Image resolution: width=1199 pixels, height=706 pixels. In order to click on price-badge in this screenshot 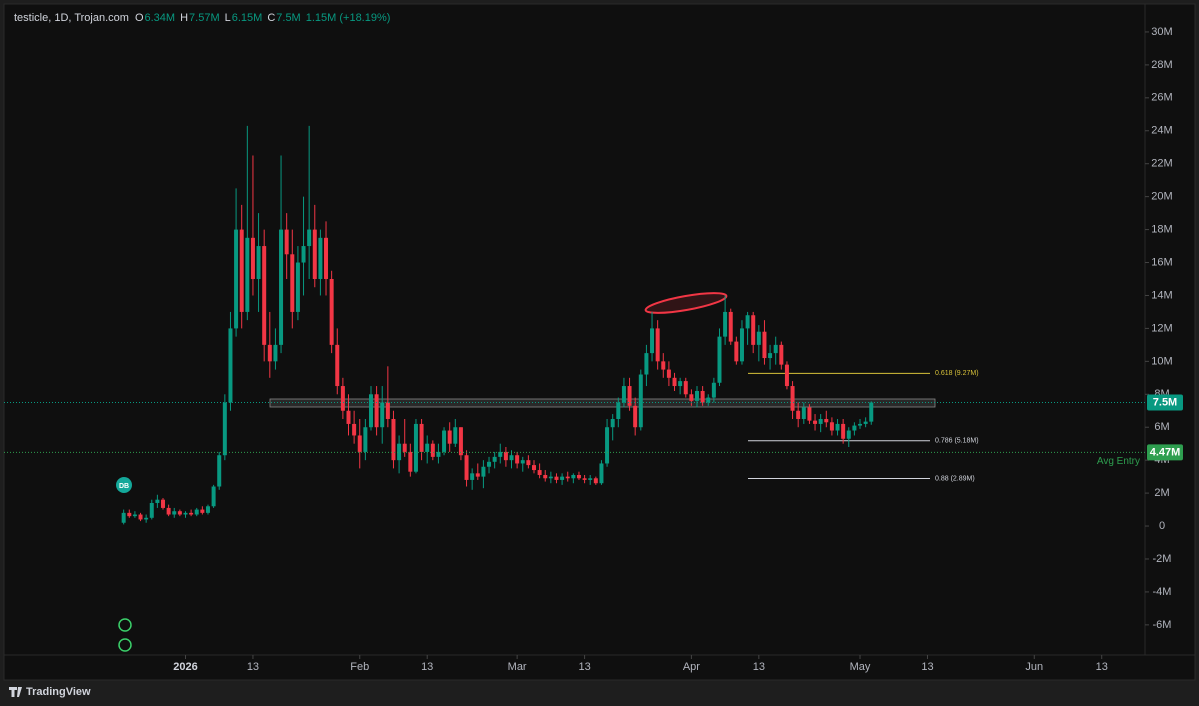, I will do `click(1165, 402)`.